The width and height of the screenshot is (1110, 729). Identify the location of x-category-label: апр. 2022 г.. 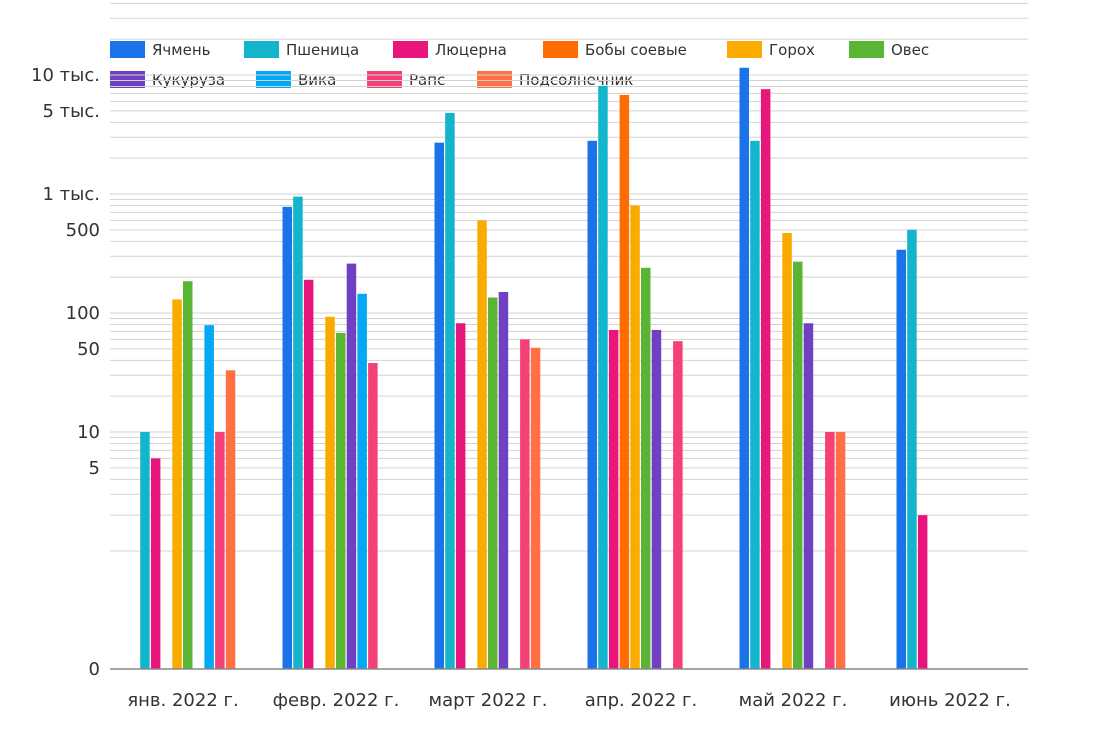
(641, 700).